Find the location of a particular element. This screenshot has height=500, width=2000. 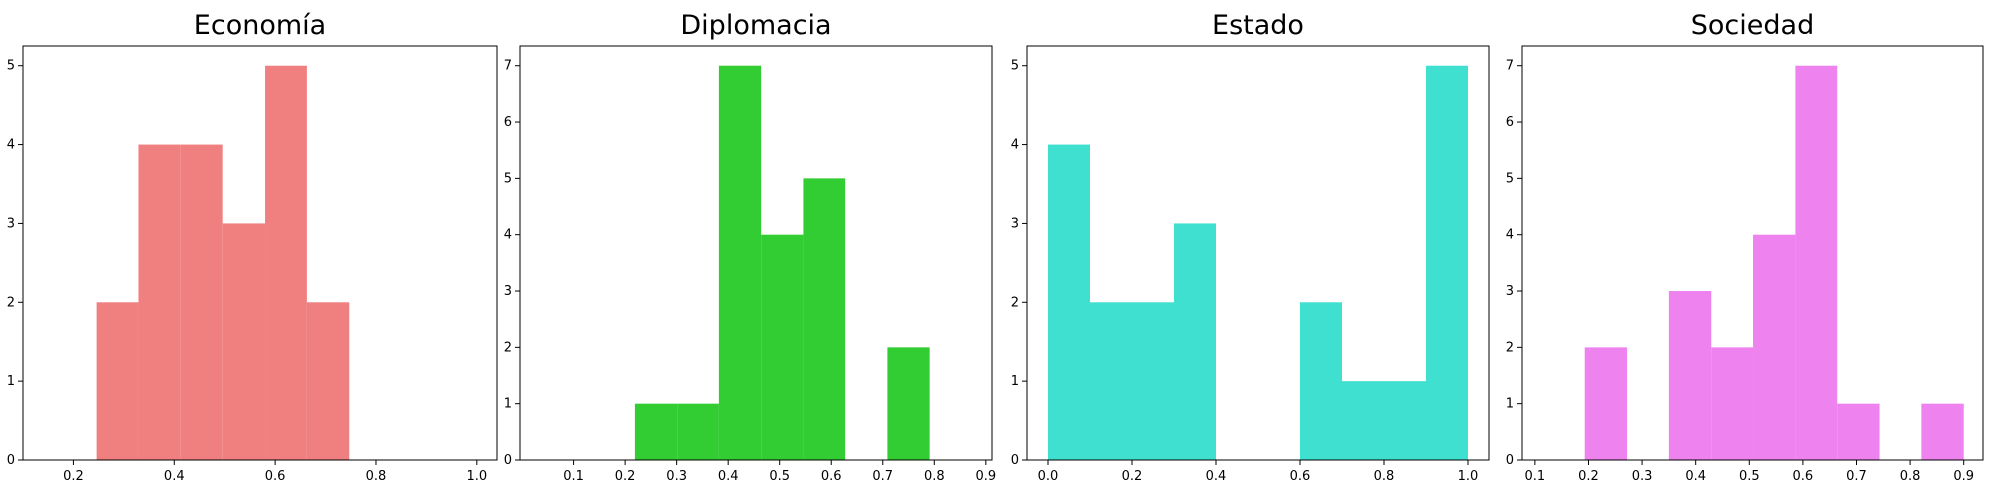

panel-title: Economía is located at coordinates (260, 25).